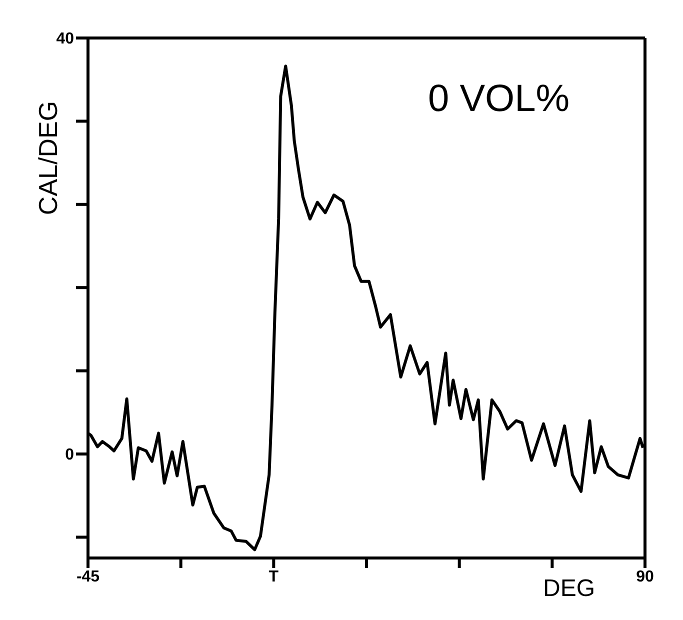 Image resolution: width=683 pixels, height=620 pixels. What do you see at coordinates (65, 39) in the screenshot?
I see `y-tick-label: 40` at bounding box center [65, 39].